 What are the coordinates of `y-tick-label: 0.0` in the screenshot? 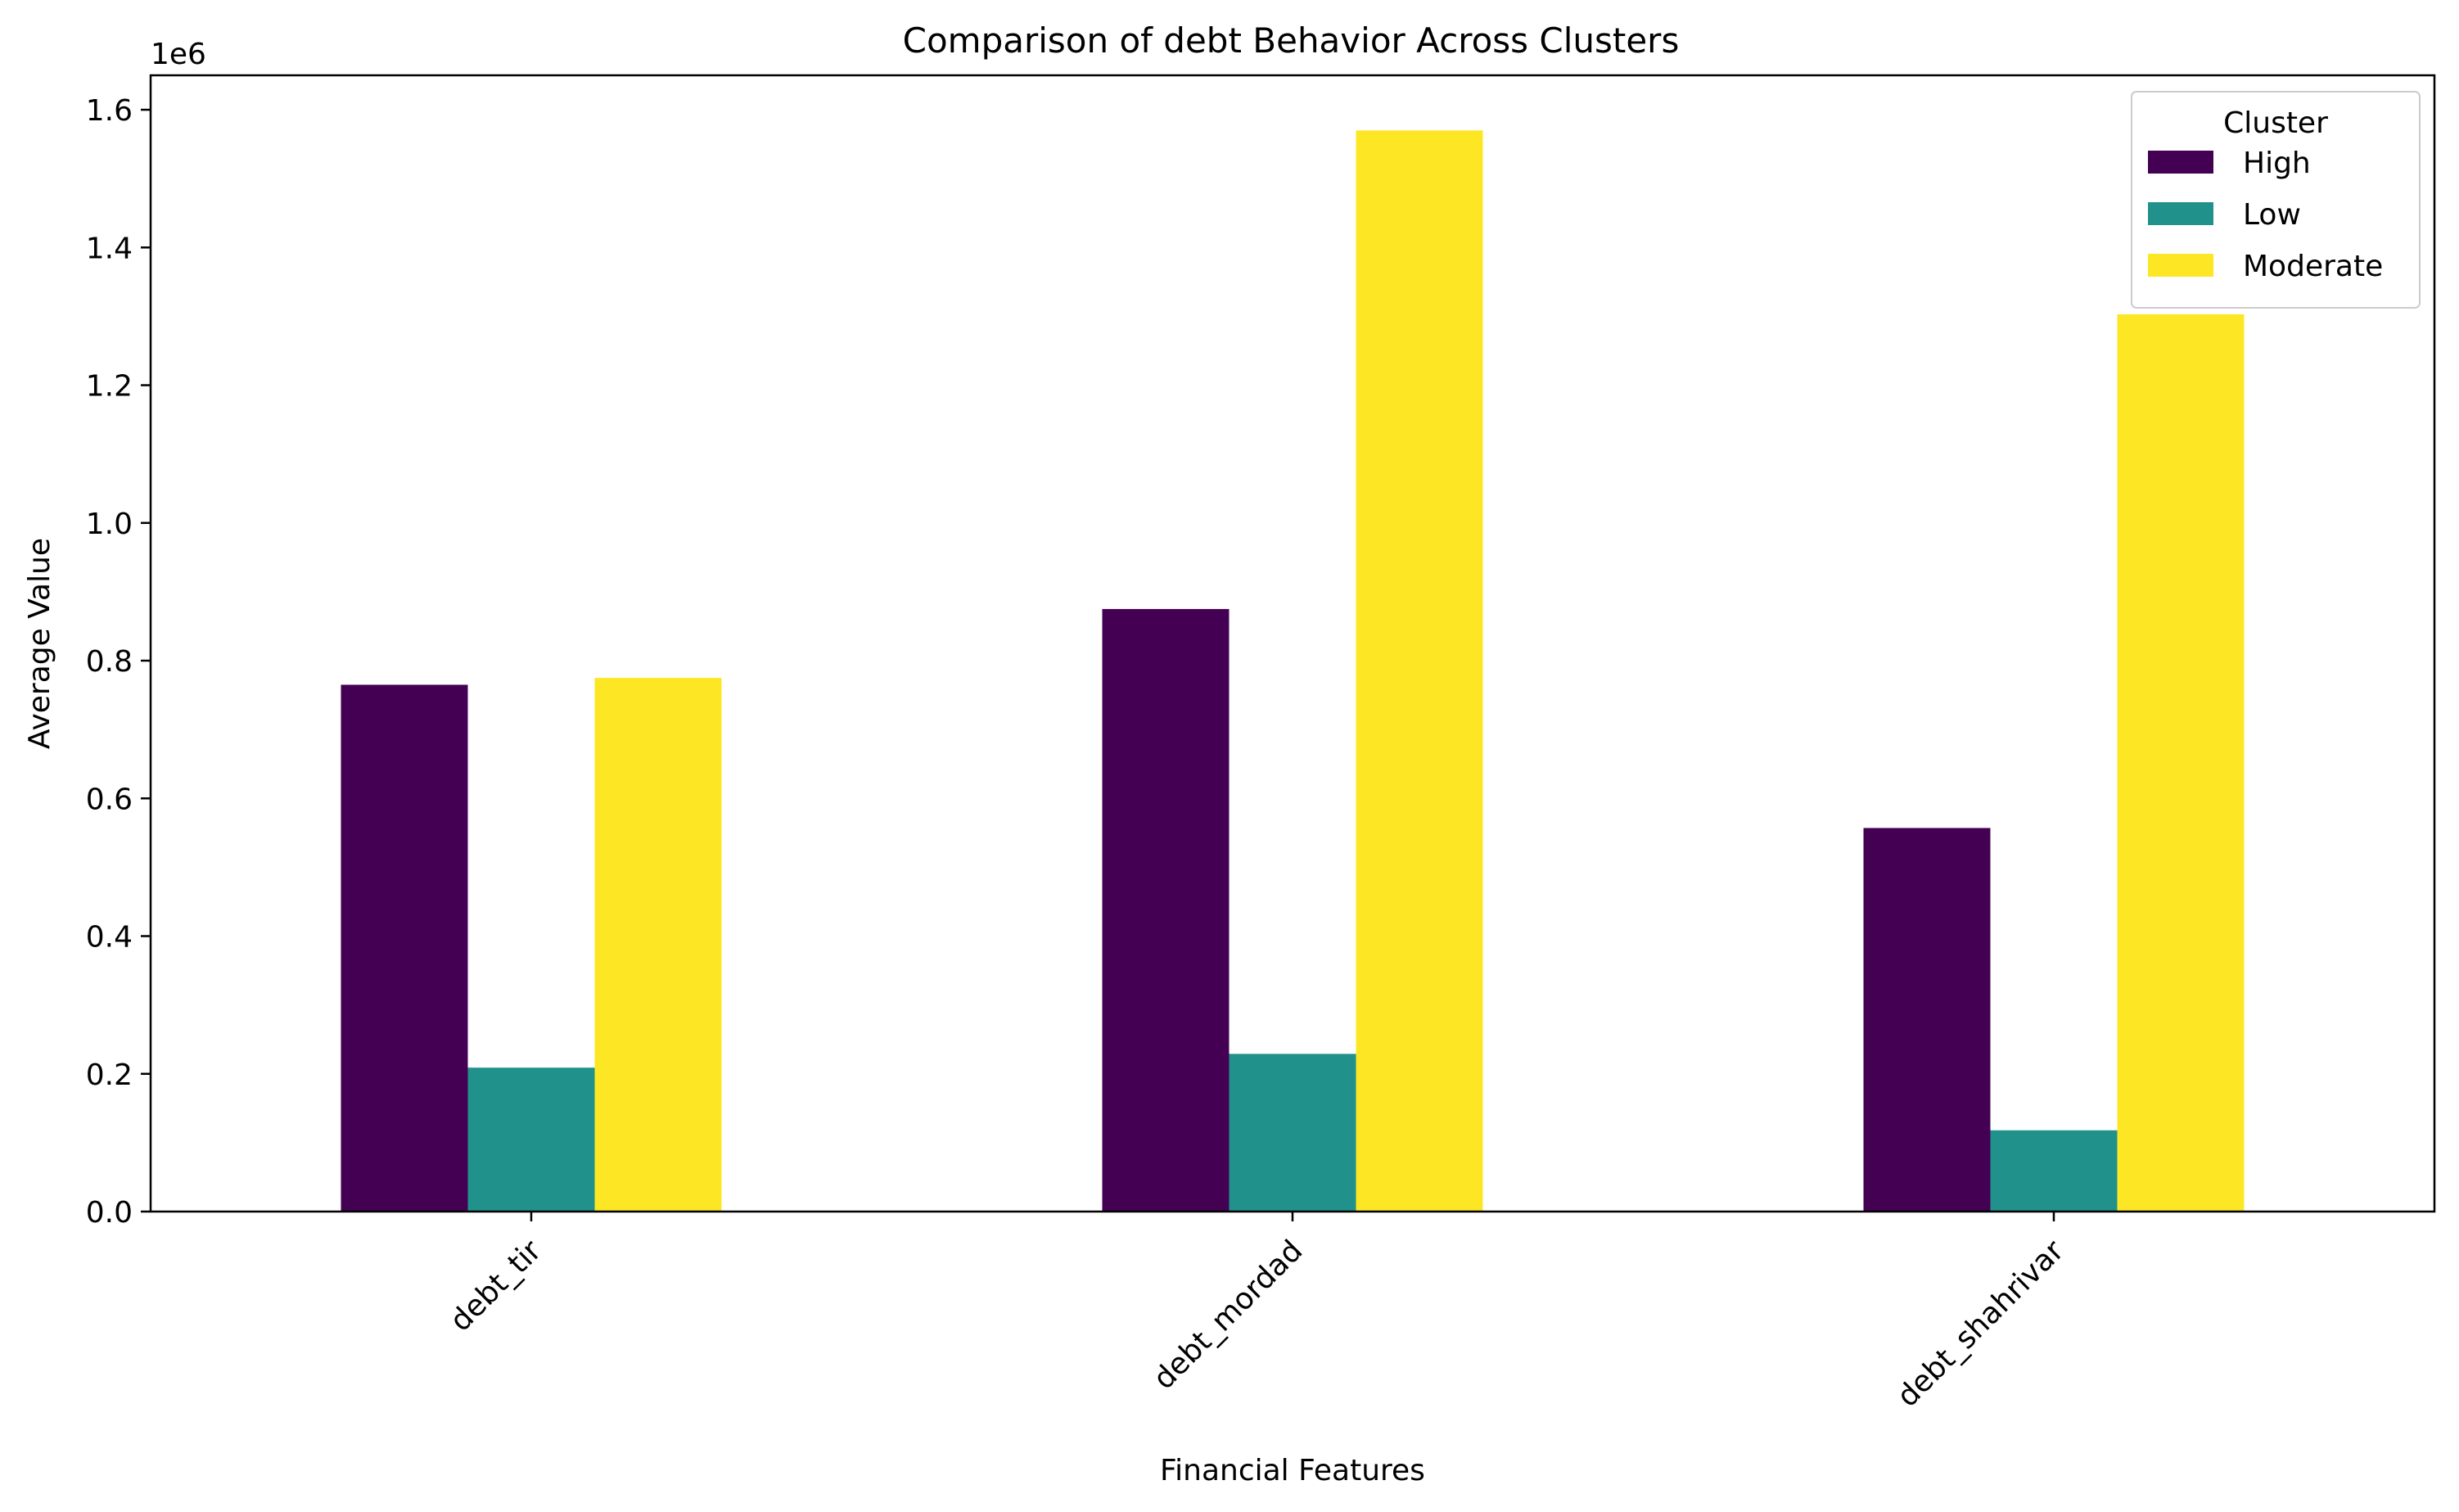 It's located at (109, 1213).